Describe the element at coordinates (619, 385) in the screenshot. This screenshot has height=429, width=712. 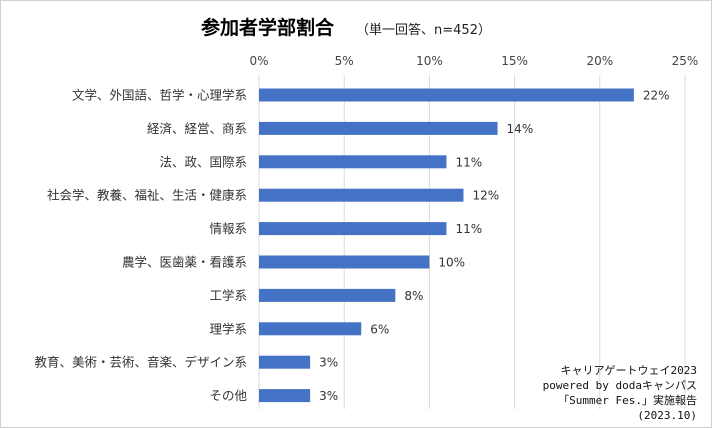
I see `source-line: powered by dodaキャンパス` at that location.